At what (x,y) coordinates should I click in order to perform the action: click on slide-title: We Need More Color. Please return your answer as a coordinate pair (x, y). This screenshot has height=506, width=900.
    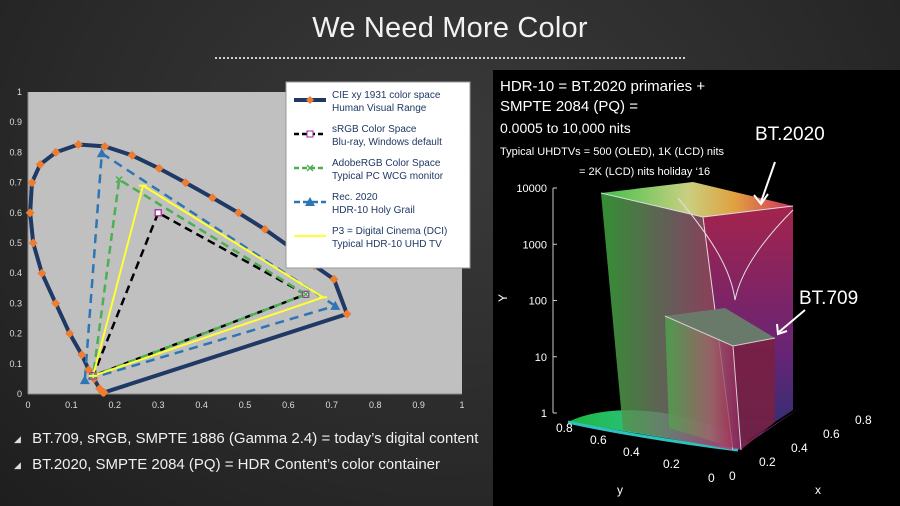
    Looking at the image, I should click on (450, 28).